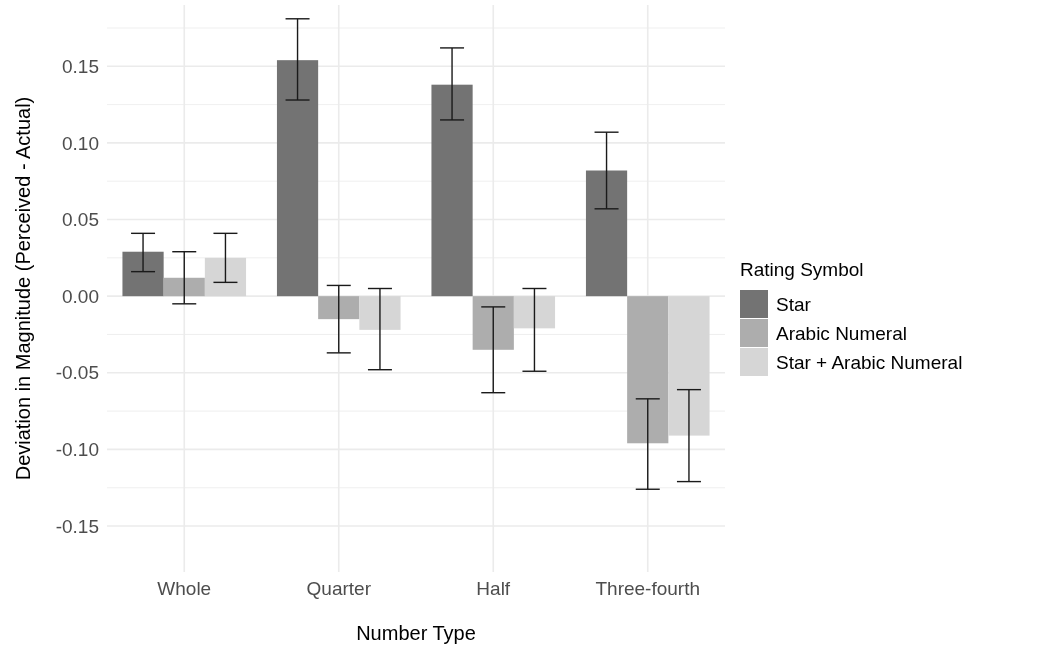 The image size is (1040, 650). Describe the element at coordinates (77, 526) in the screenshot. I see `y-tick-label: -0.15` at that location.